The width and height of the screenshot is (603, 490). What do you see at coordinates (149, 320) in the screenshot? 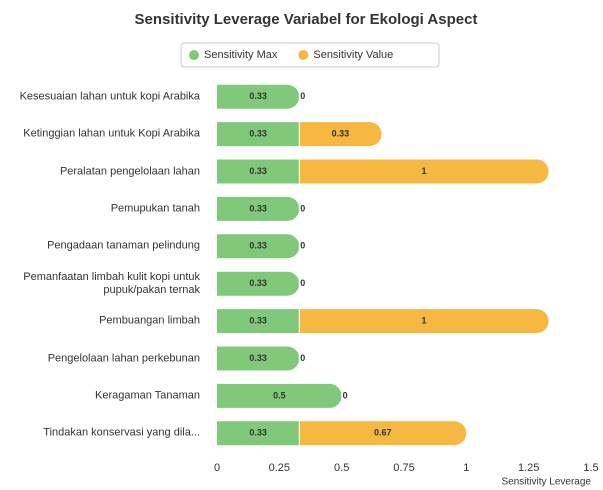
I see `y-tick-label: Pembuangan limbah` at bounding box center [149, 320].